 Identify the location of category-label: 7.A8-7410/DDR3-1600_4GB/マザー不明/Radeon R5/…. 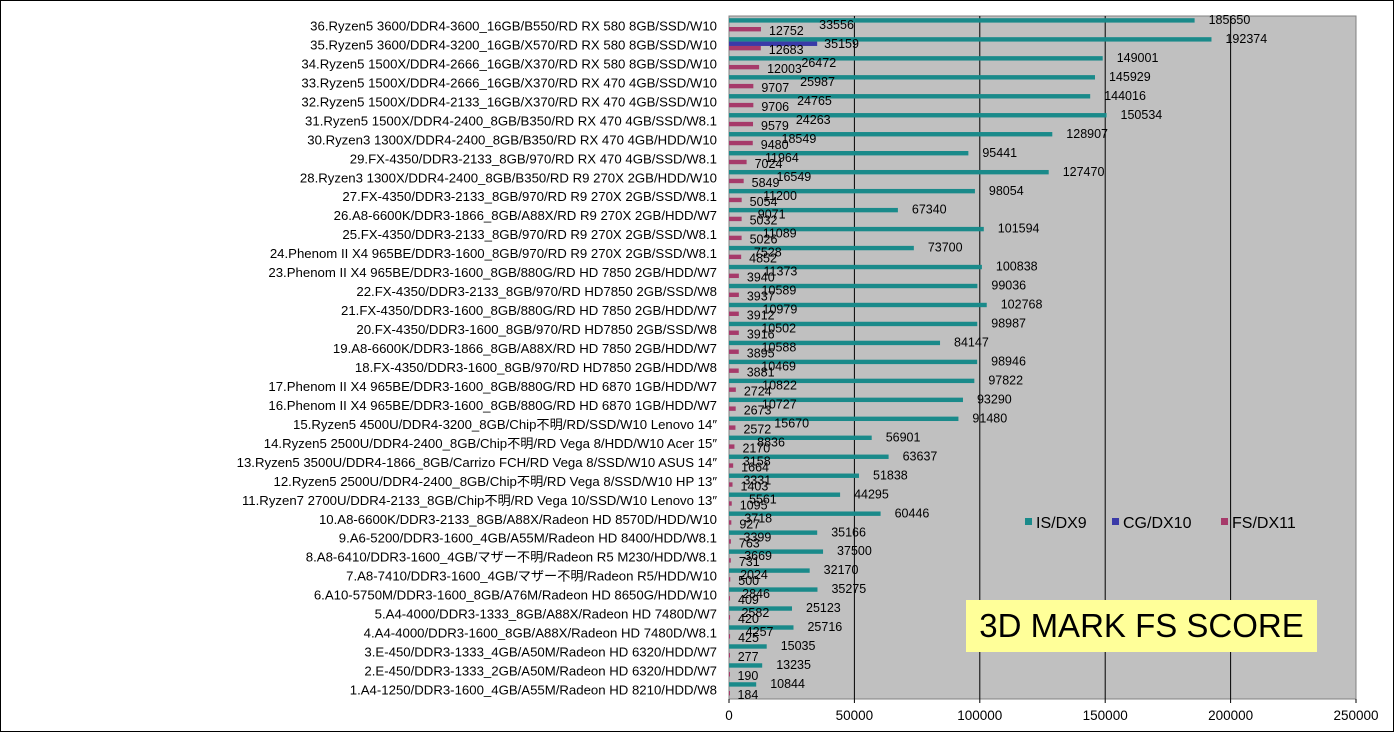
(531, 576).